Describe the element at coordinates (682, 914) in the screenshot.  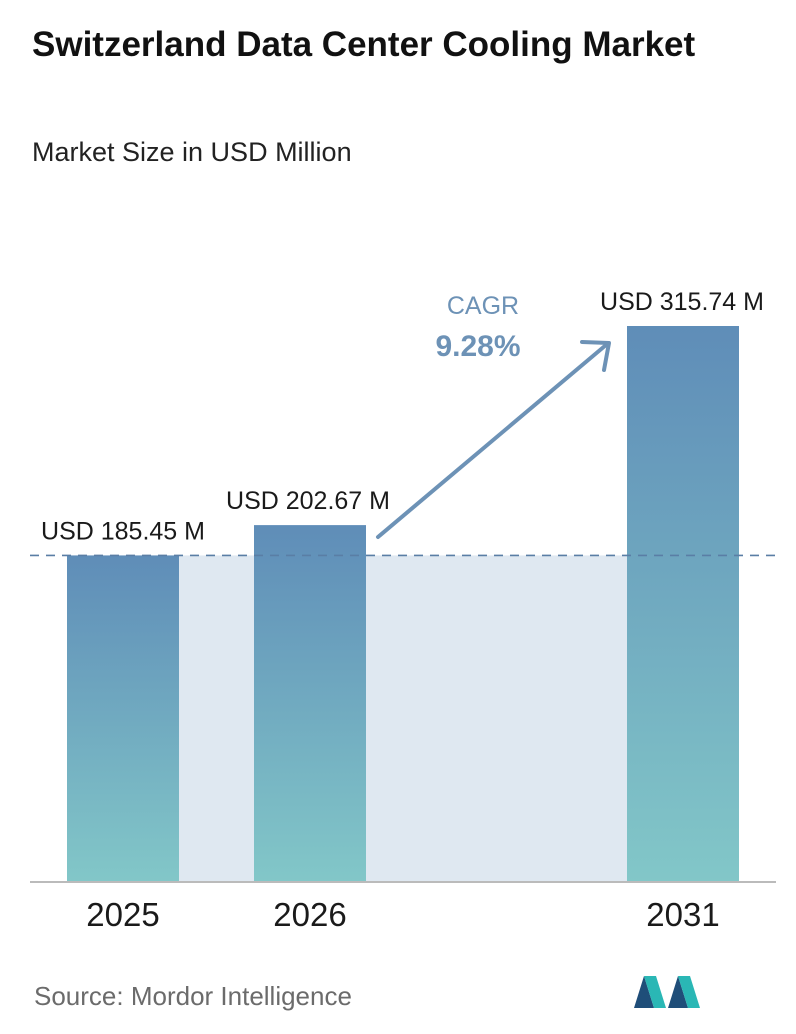
I see `x-tick-label-2031: 2031` at that location.